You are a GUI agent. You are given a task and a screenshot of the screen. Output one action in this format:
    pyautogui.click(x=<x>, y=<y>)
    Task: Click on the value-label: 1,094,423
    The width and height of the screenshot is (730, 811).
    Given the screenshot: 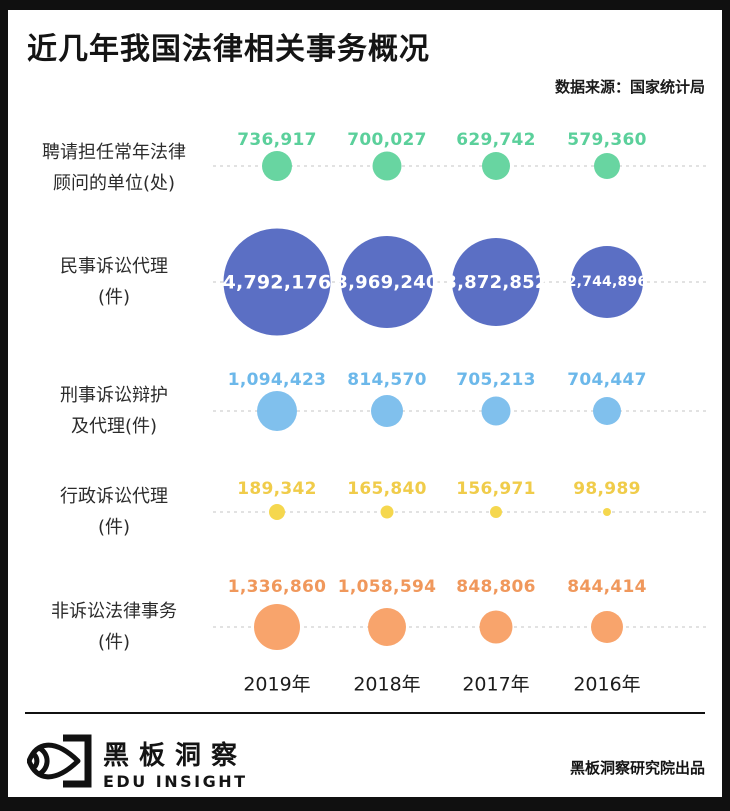 What is the action you would take?
    pyautogui.click(x=277, y=380)
    